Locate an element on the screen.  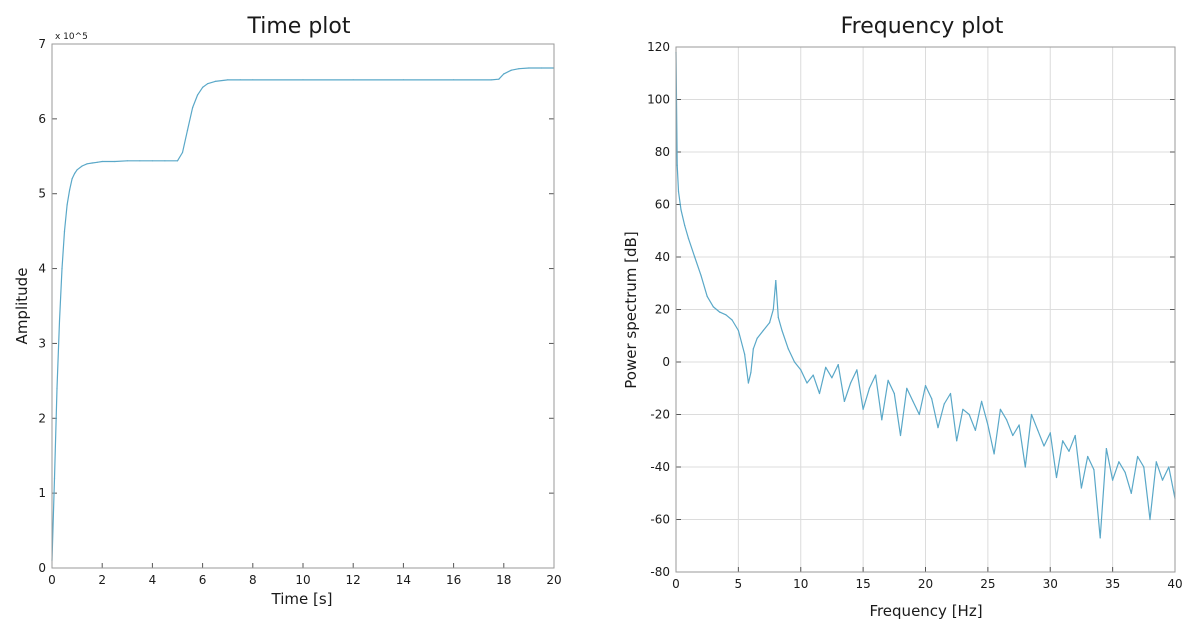
y-tick-label: 2 is located at coordinates (42, 418).